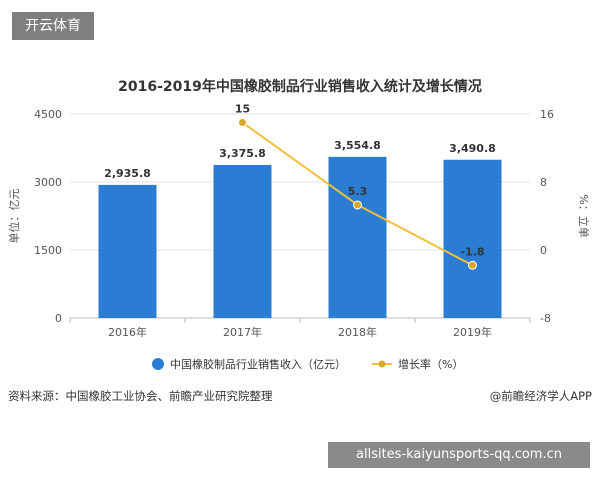  What do you see at coordinates (53, 26) in the screenshot?
I see `watermark-badge: 开云体育` at bounding box center [53, 26].